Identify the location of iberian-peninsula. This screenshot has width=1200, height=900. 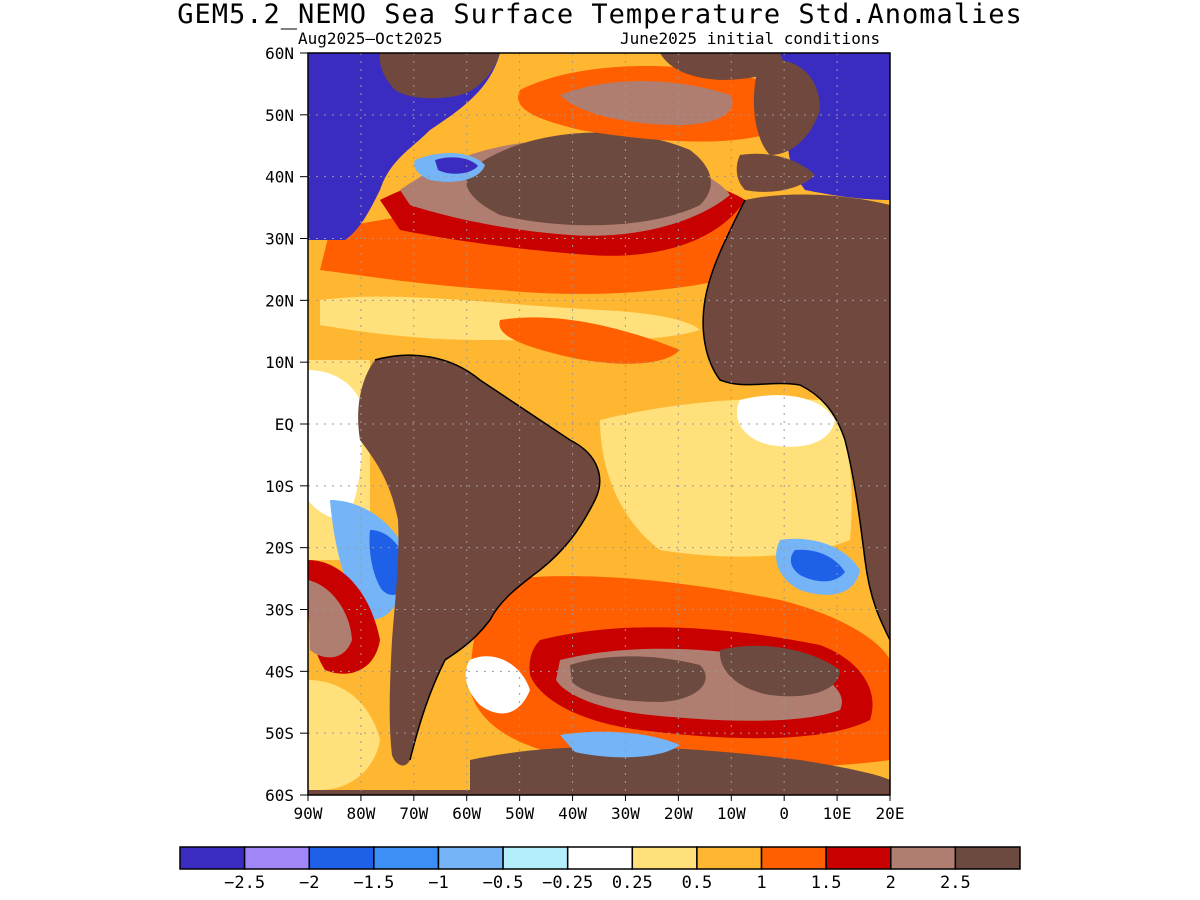
(775, 172).